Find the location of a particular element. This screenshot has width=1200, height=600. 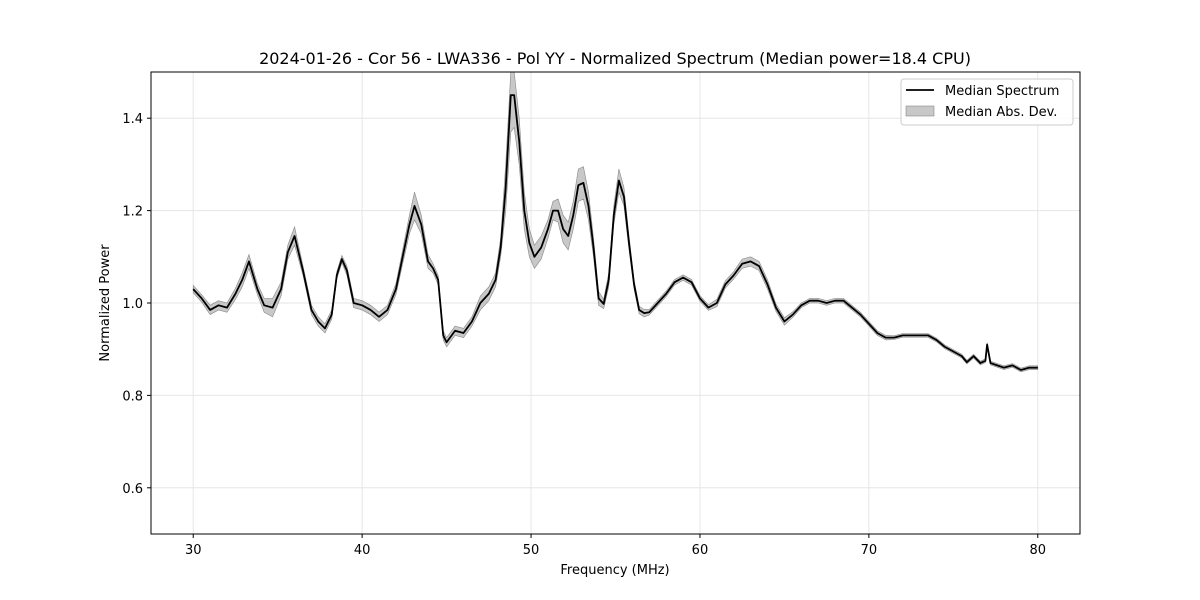

x-tick-label: 30 is located at coordinates (193, 550).